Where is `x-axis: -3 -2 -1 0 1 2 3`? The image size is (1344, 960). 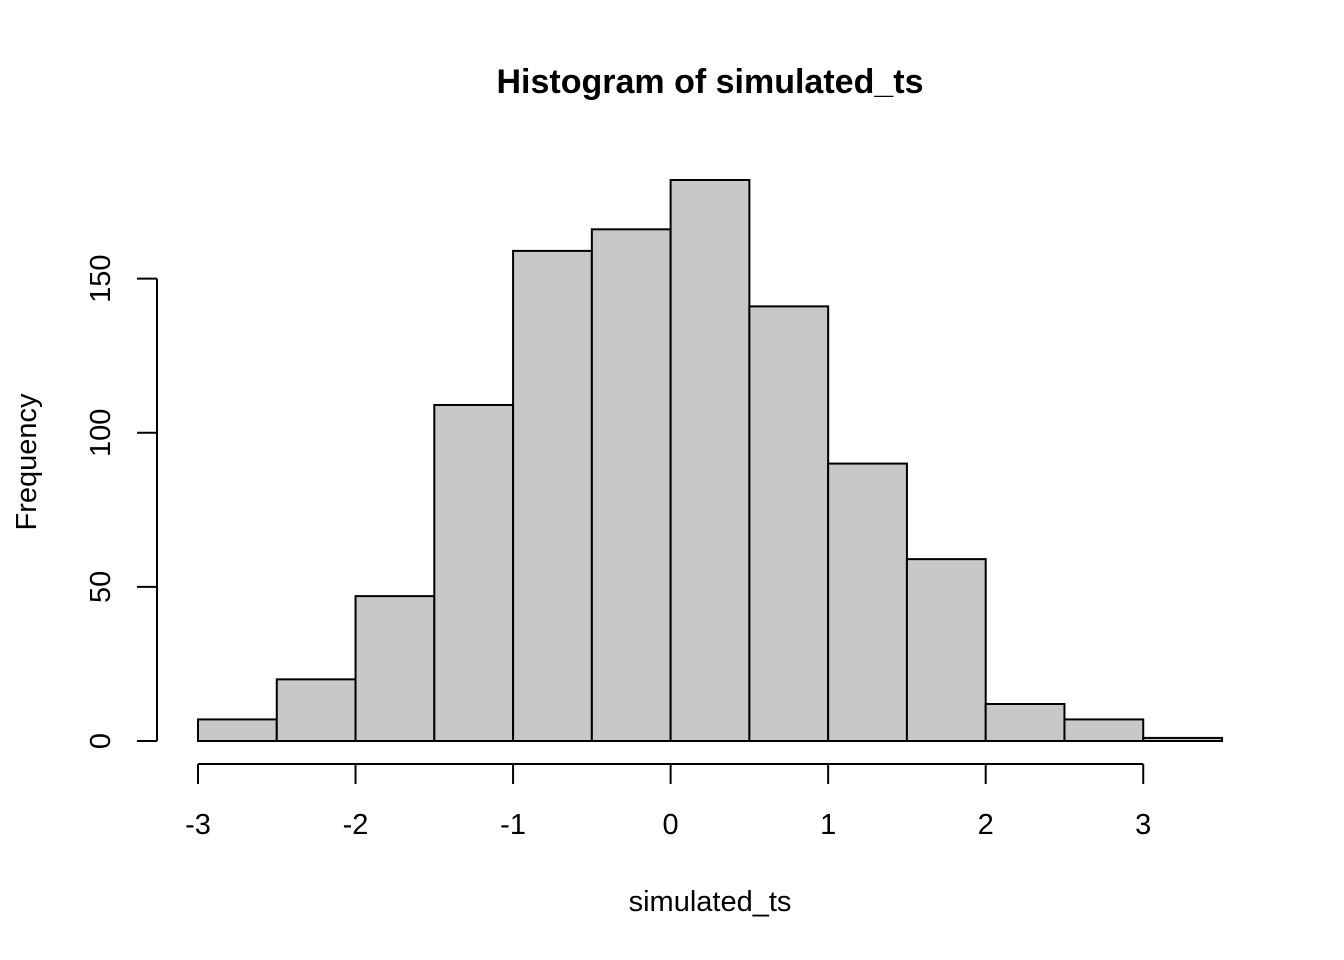 x-axis: -3 -2 -1 0 1 2 3 is located at coordinates (668, 802).